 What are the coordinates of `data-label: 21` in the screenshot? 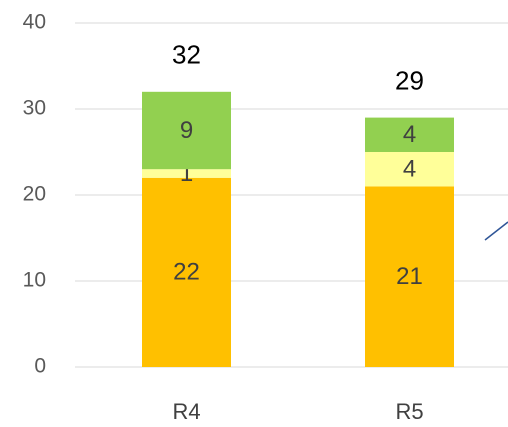 It's located at (409, 276).